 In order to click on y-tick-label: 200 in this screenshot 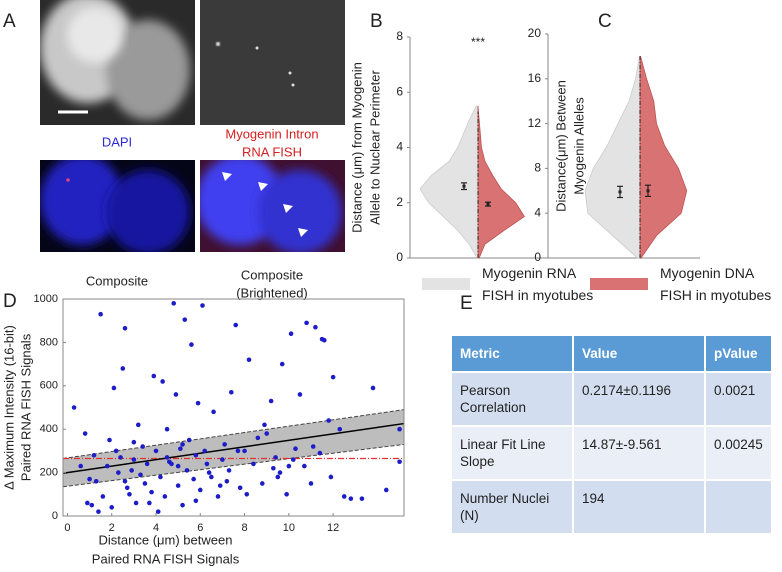, I will do `click(49, 473)`.